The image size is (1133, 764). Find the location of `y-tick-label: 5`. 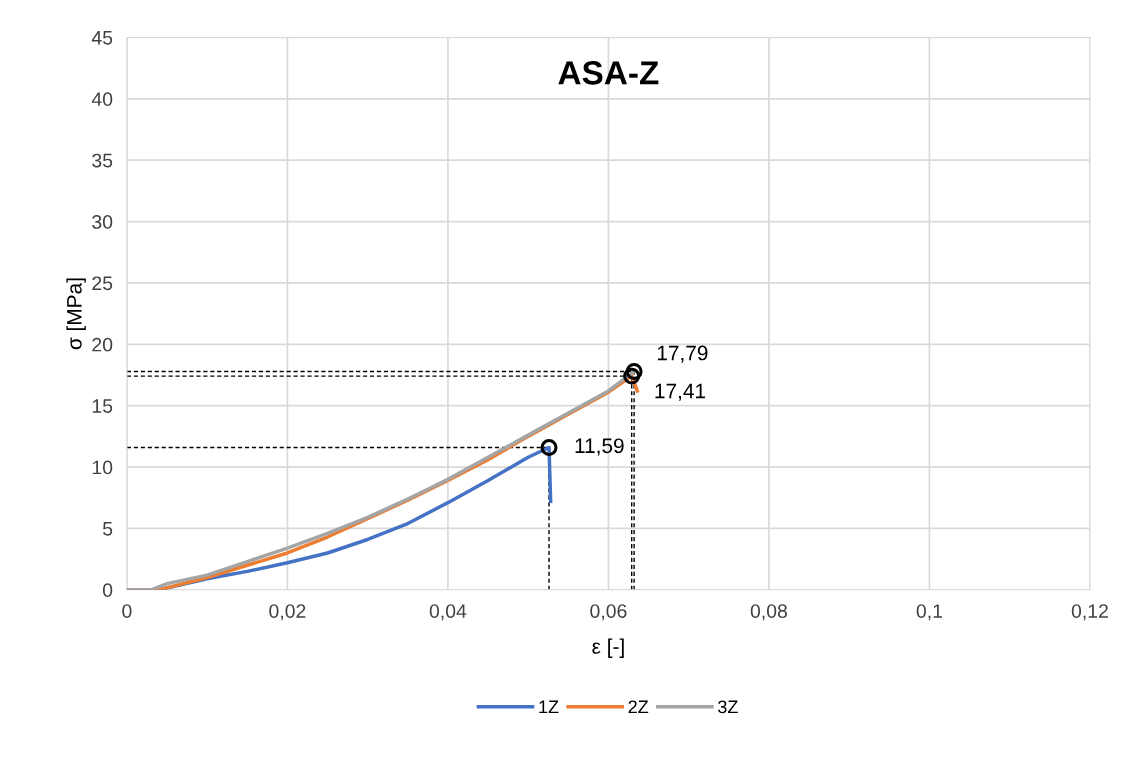

y-tick-label: 5 is located at coordinates (107, 529).